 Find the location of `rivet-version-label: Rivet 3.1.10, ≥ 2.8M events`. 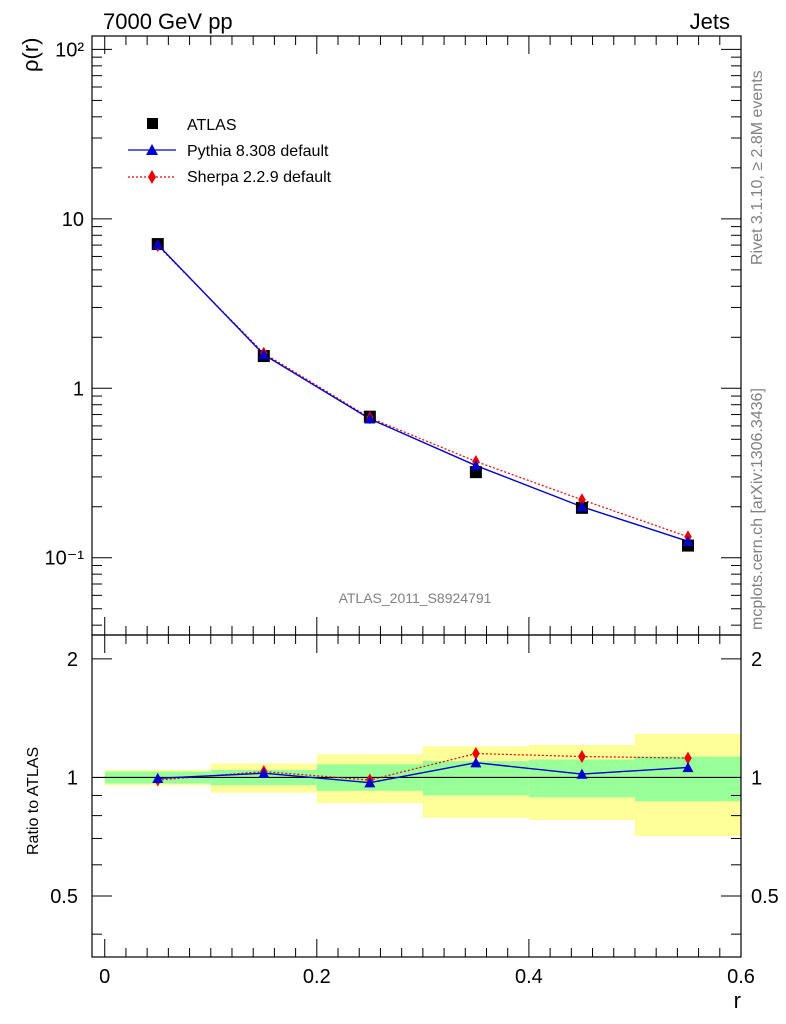

rivet-version-label: Rivet 3.1.10, ≥ 2.8M events is located at coordinates (757, 167).